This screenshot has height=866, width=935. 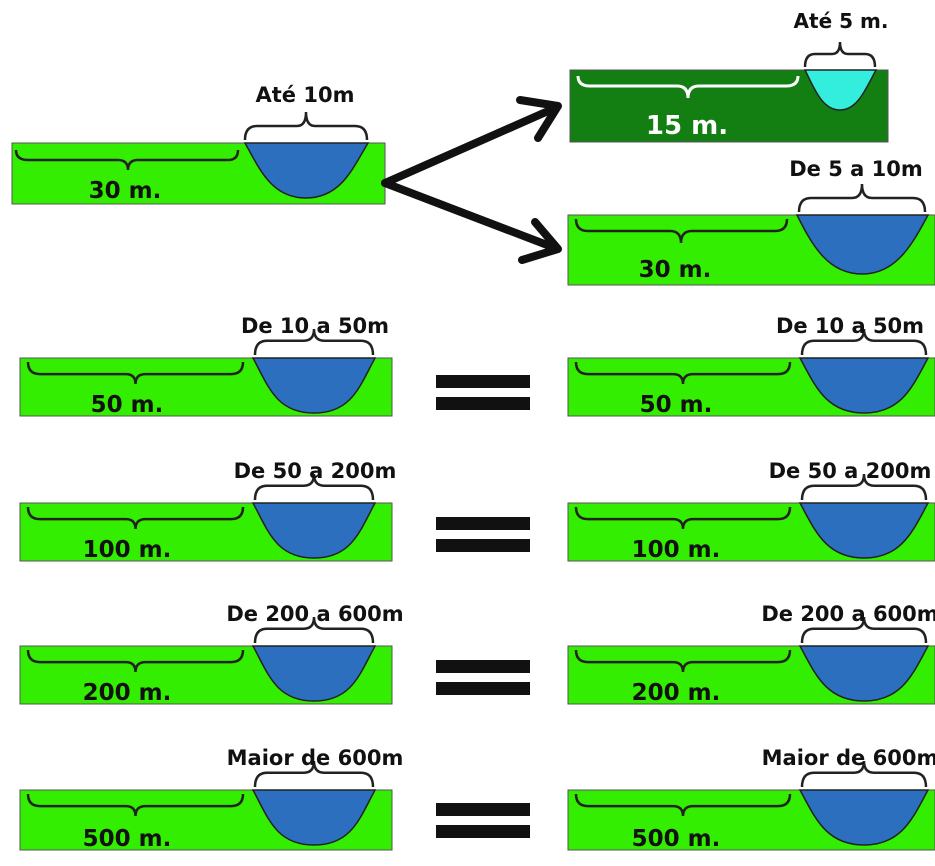 What do you see at coordinates (687, 126) in the screenshot?
I see `margin-width-label: 15 m.` at bounding box center [687, 126].